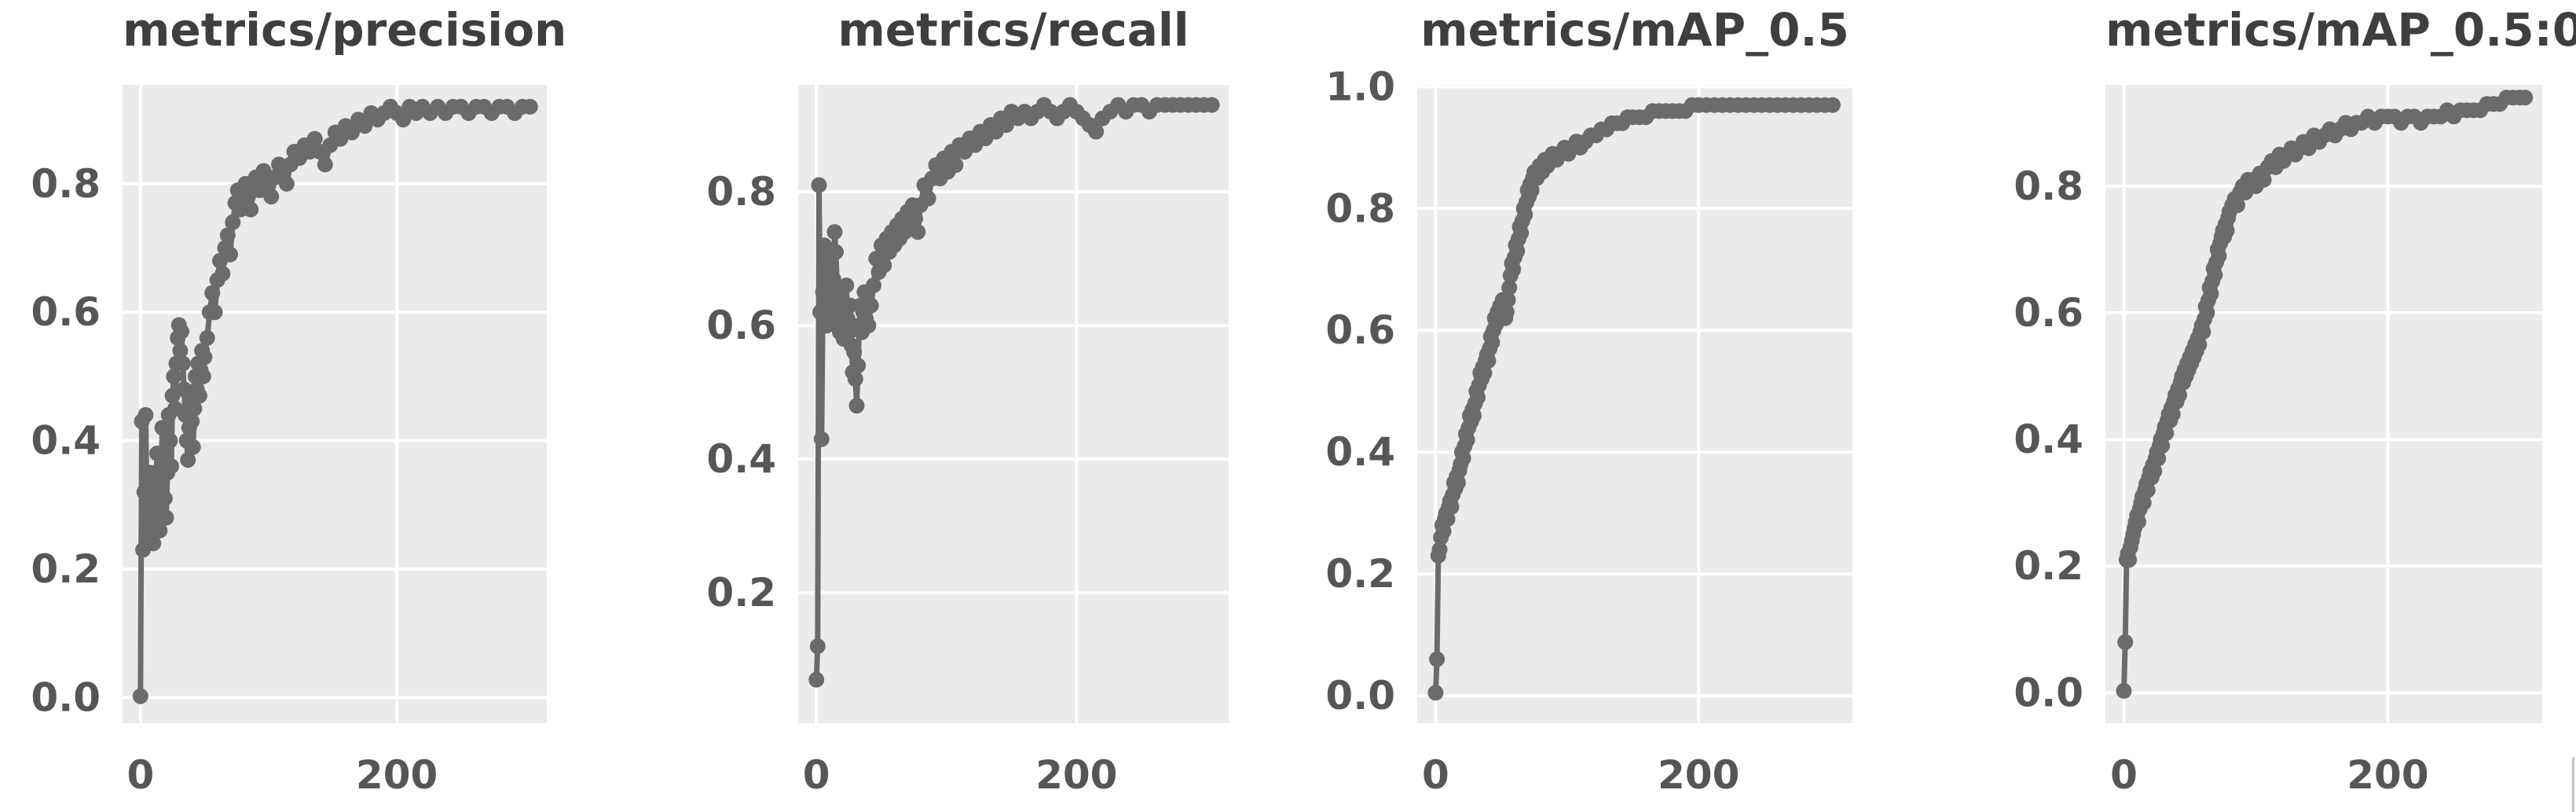  What do you see at coordinates (2573, 784) in the screenshot?
I see `screen-edge-artifact` at bounding box center [2573, 784].